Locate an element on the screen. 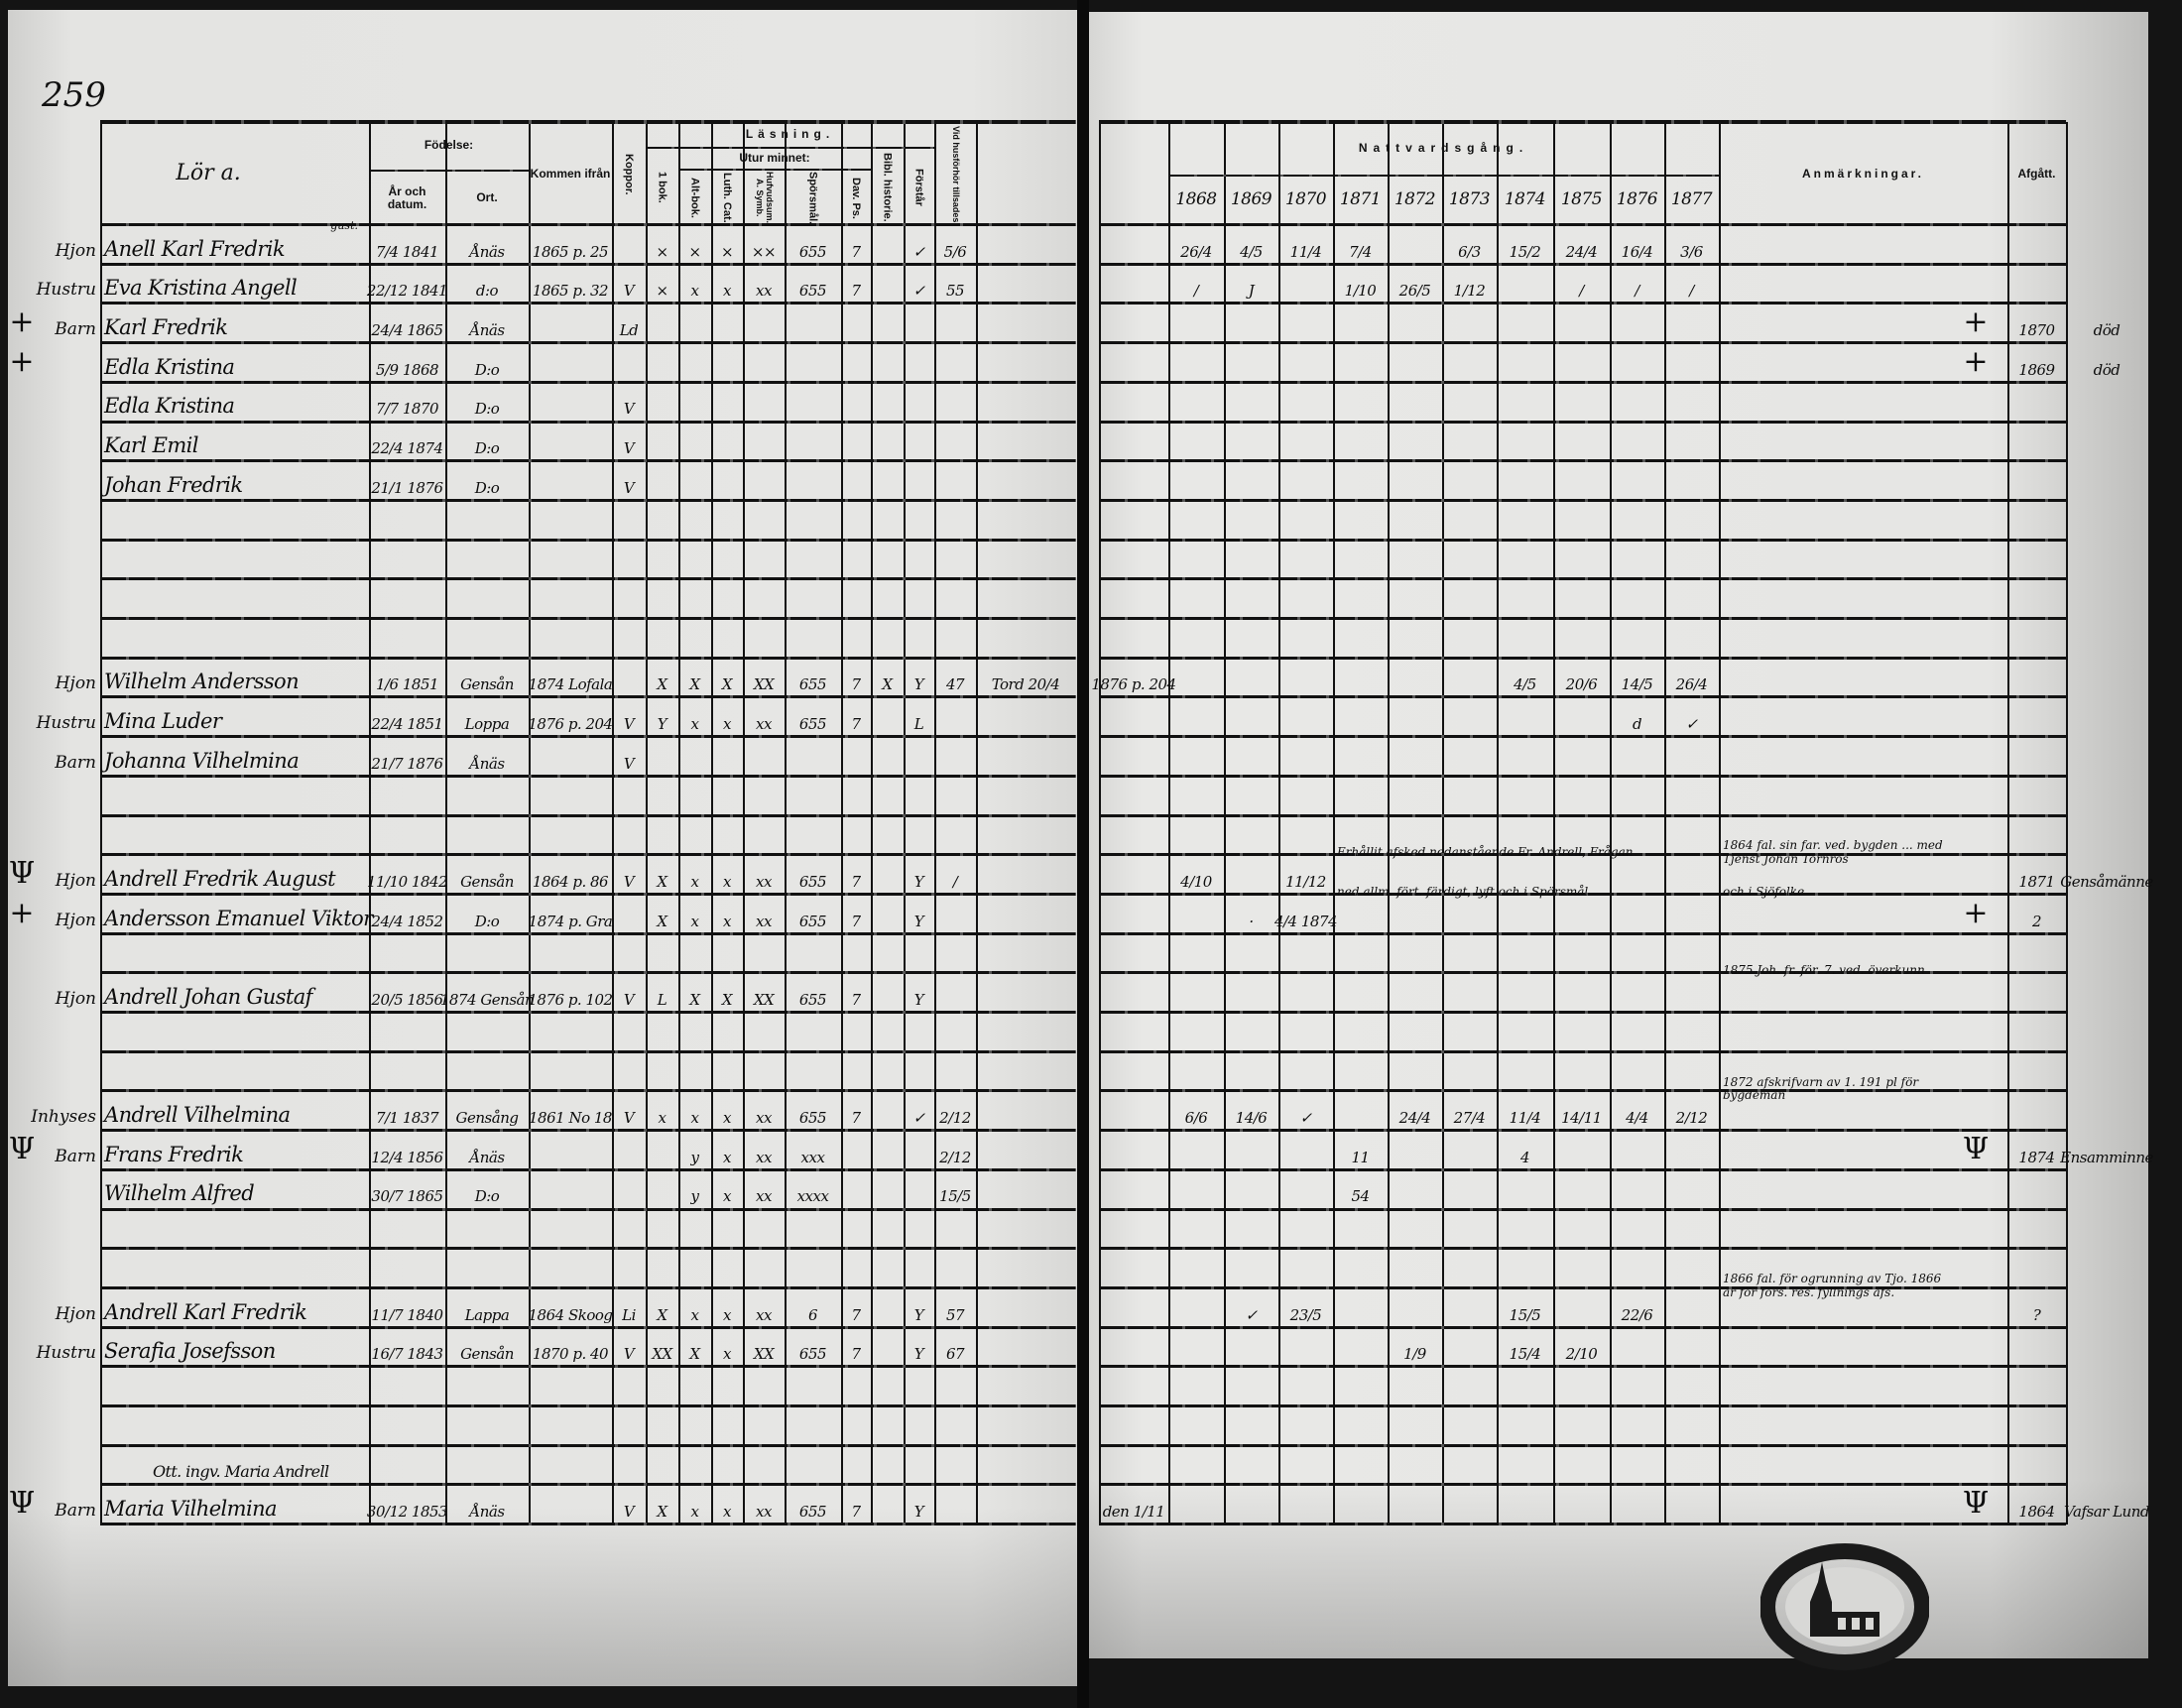 The image size is (2182, 1708). afgatt-place: död is located at coordinates (2107, 330).